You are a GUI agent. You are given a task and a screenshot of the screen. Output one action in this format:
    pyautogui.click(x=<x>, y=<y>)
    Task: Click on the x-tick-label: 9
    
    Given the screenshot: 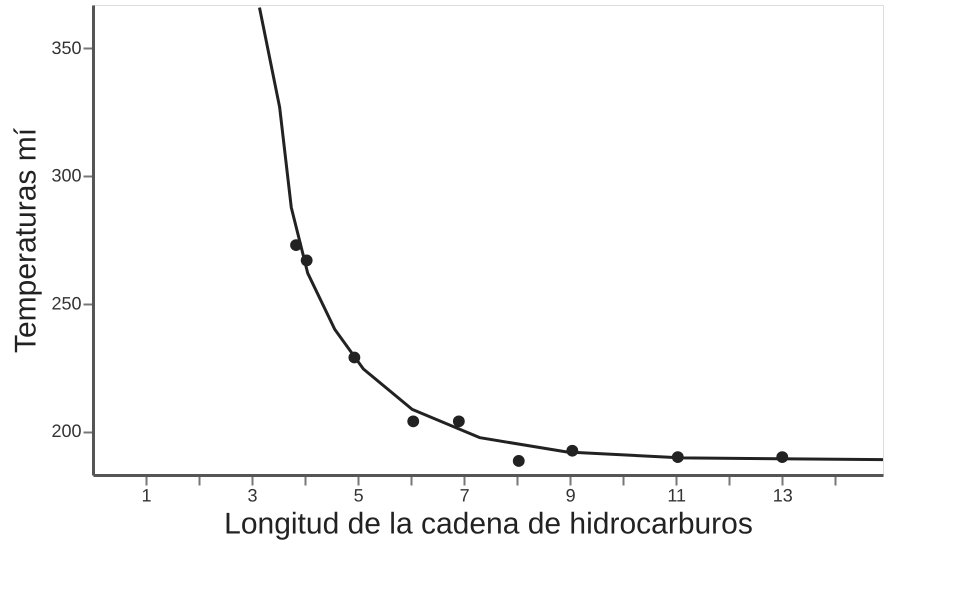 What is the action you would take?
    pyautogui.click(x=571, y=496)
    